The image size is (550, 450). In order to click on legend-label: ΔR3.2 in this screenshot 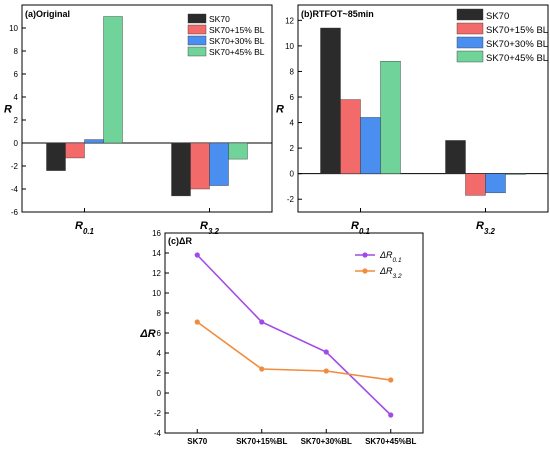, I will do `click(390, 273)`.